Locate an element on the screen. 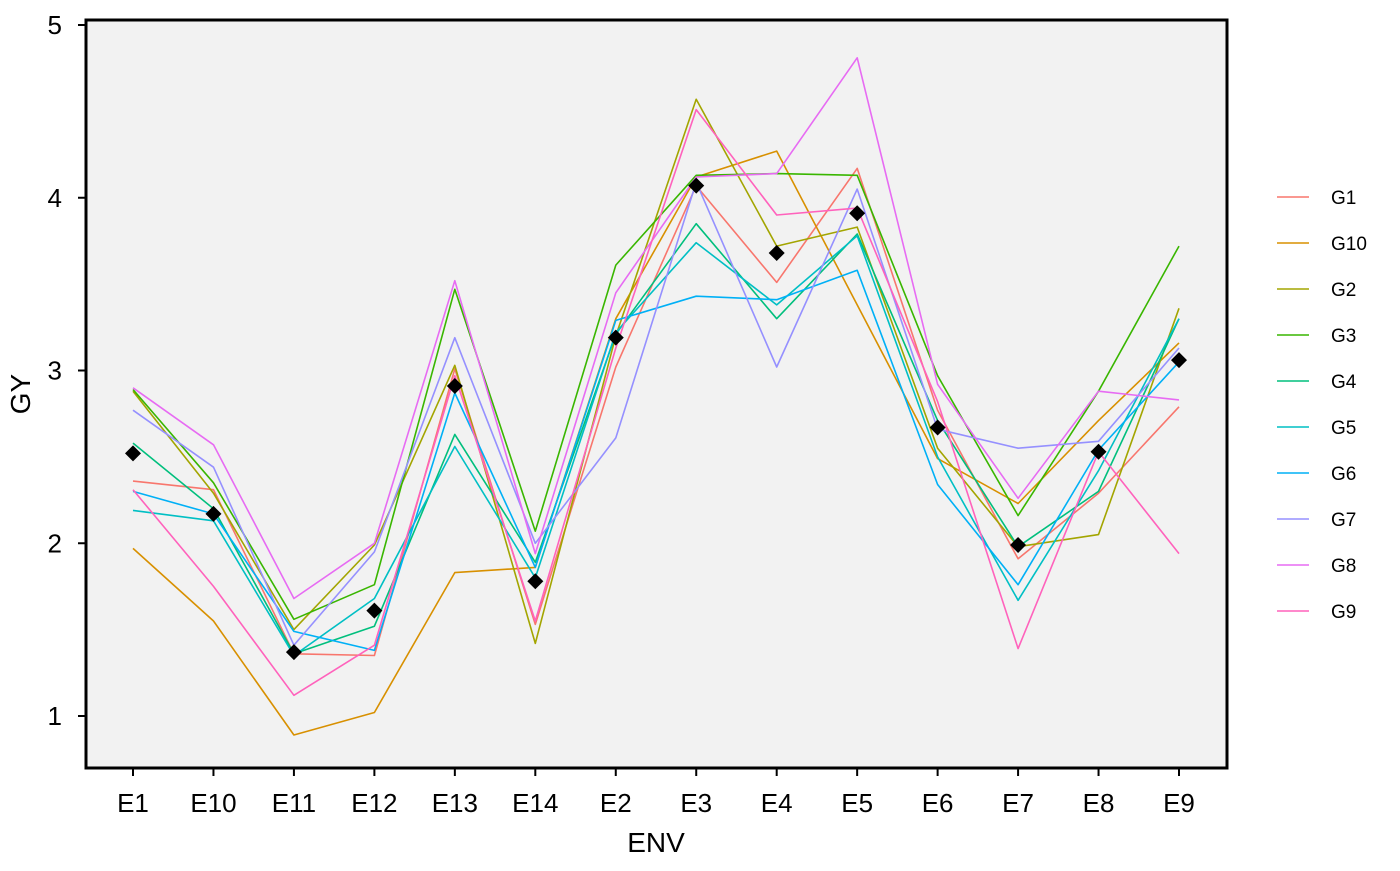 Image resolution: width=1400 pixels, height=871 pixels. y-tick-label: 4 is located at coordinates (55, 198).